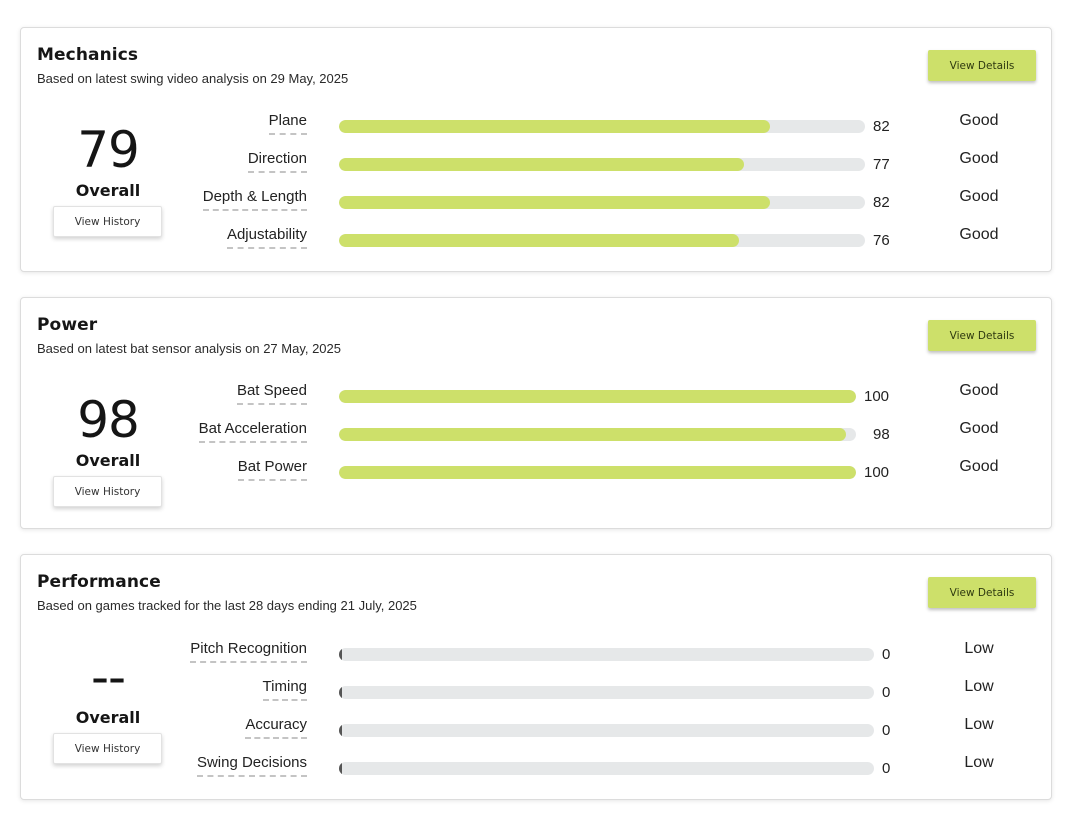 Image resolution: width=1073 pixels, height=832 pixels. Describe the element at coordinates (271, 393) in the screenshot. I see `metric-label-bat-speed: Bat Speed` at that location.